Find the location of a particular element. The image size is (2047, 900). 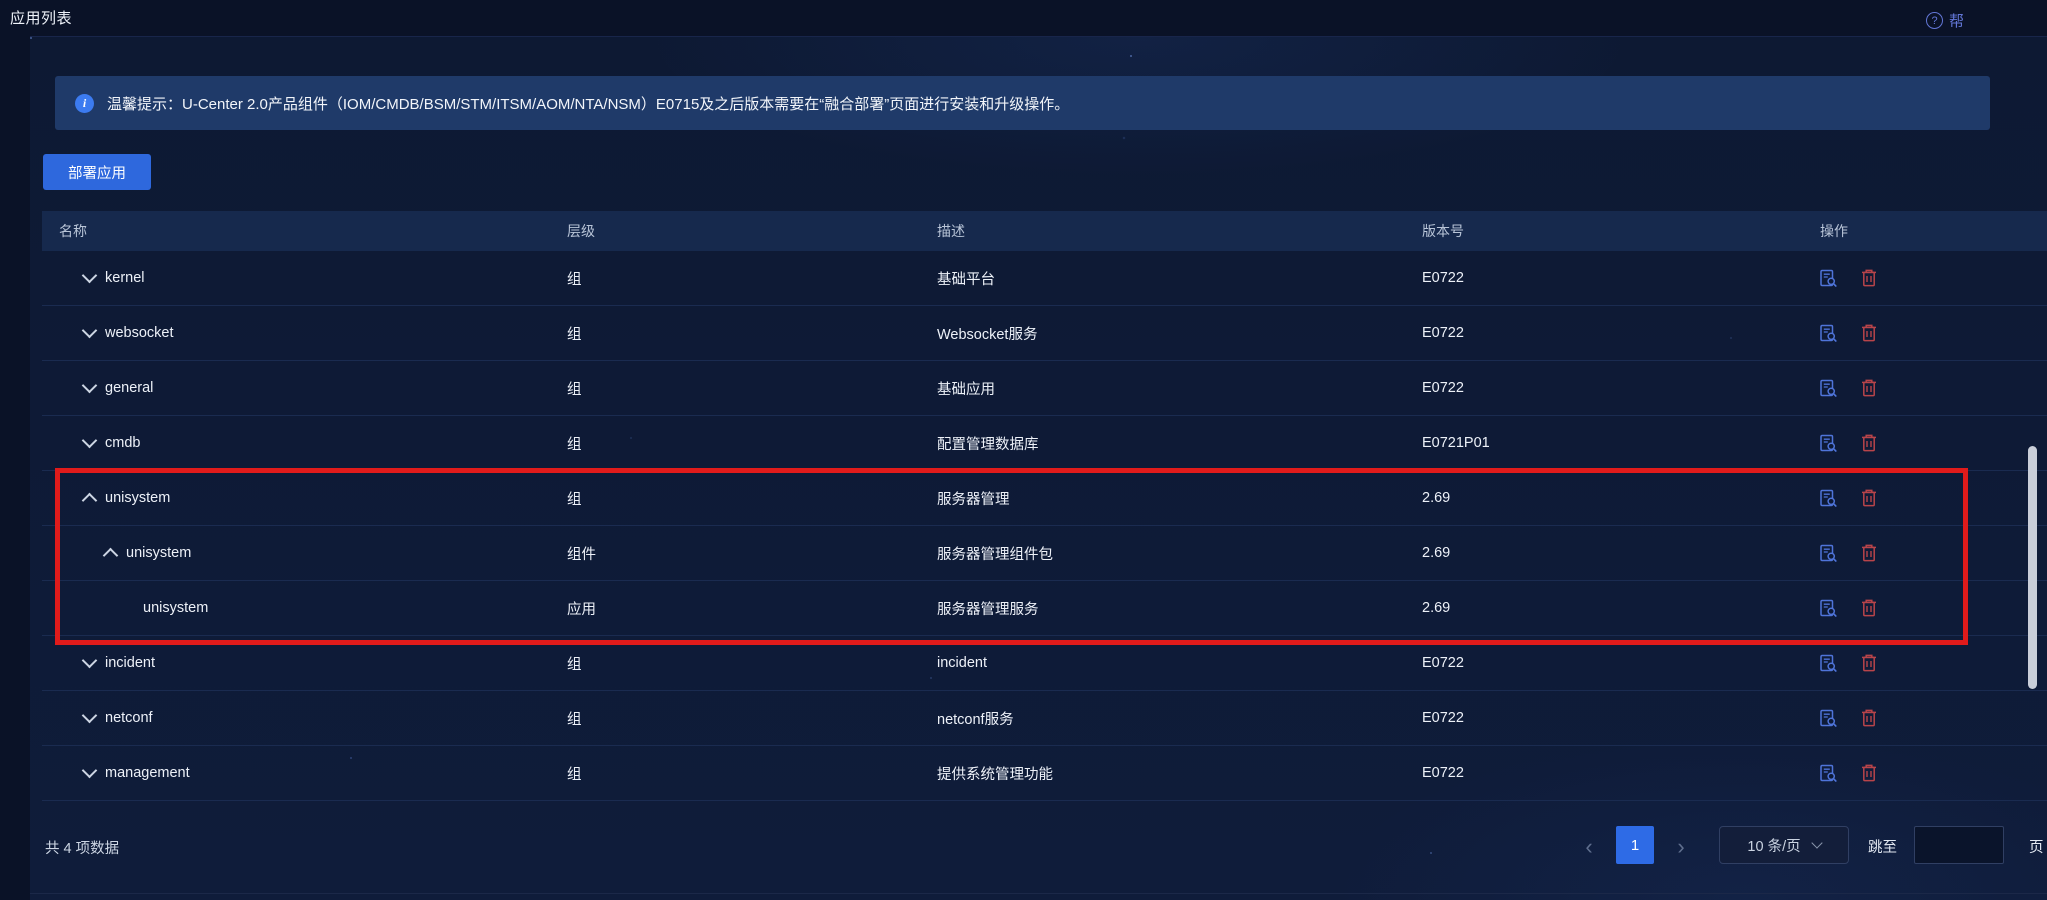

table-row: netconf 组 netconf服务 E0722 is located at coordinates (1044, 718).